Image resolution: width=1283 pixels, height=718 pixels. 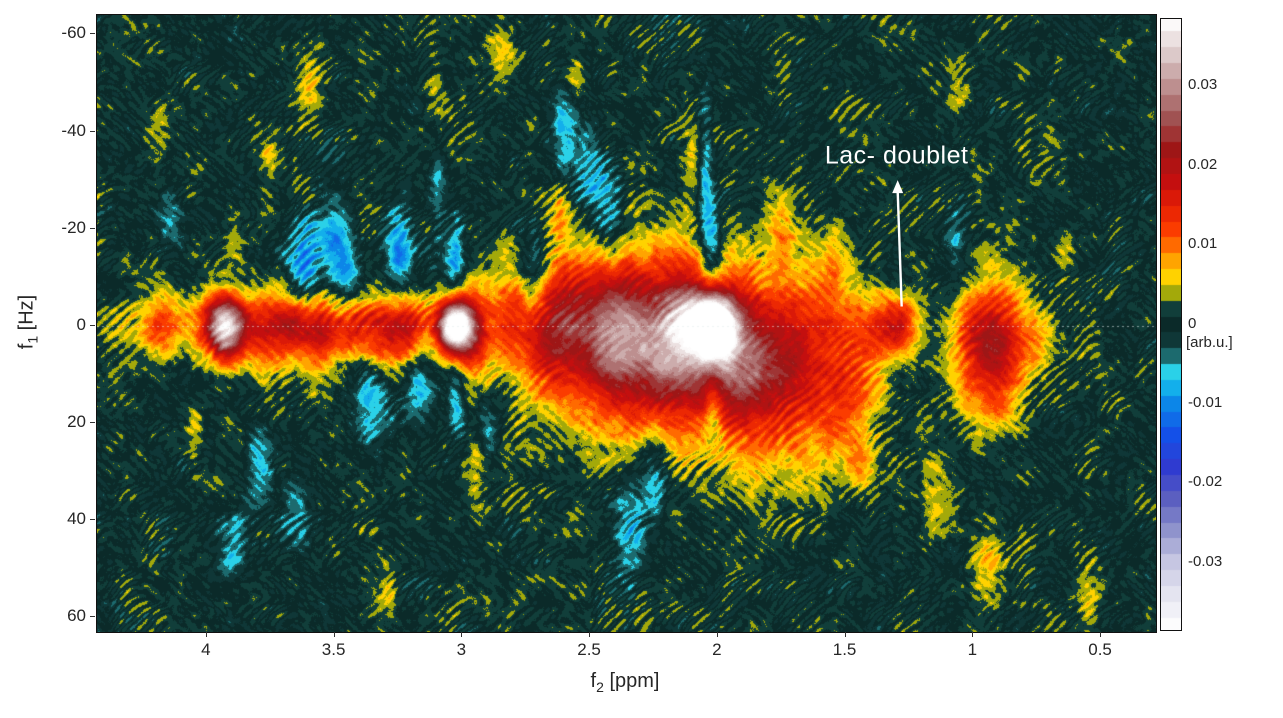 I want to click on colorbar, so click(x=1171, y=324).